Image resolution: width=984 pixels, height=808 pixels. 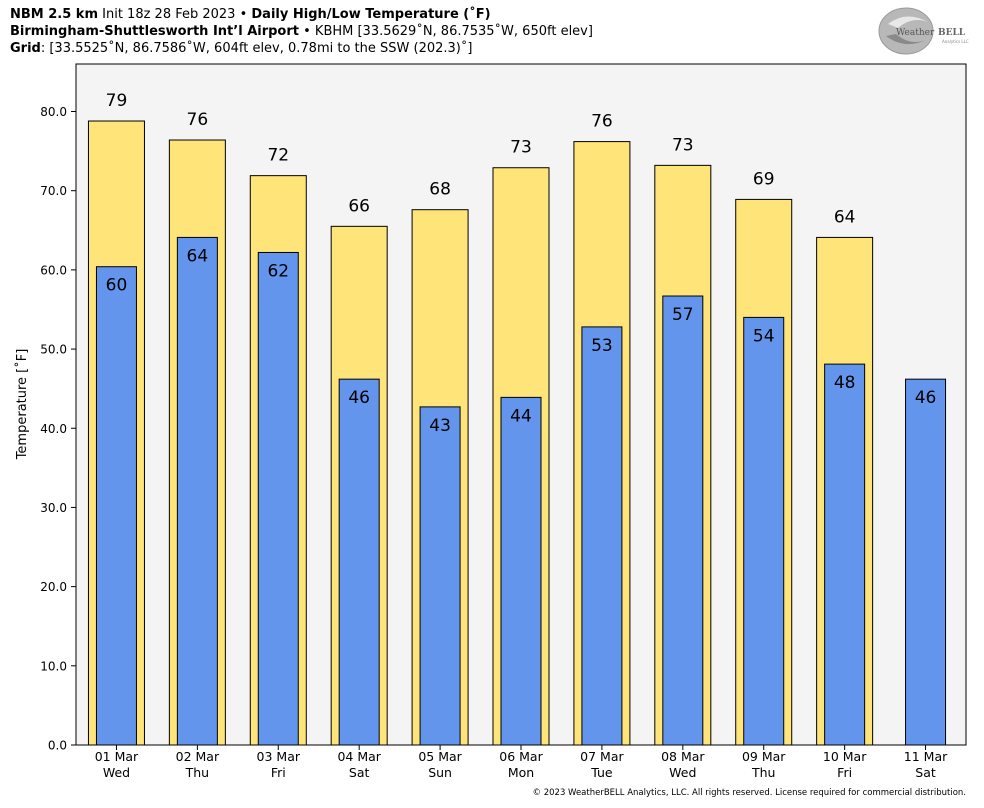 What do you see at coordinates (955, 41) in the screenshot?
I see `logo-text-sub: Analytics LLC` at bounding box center [955, 41].